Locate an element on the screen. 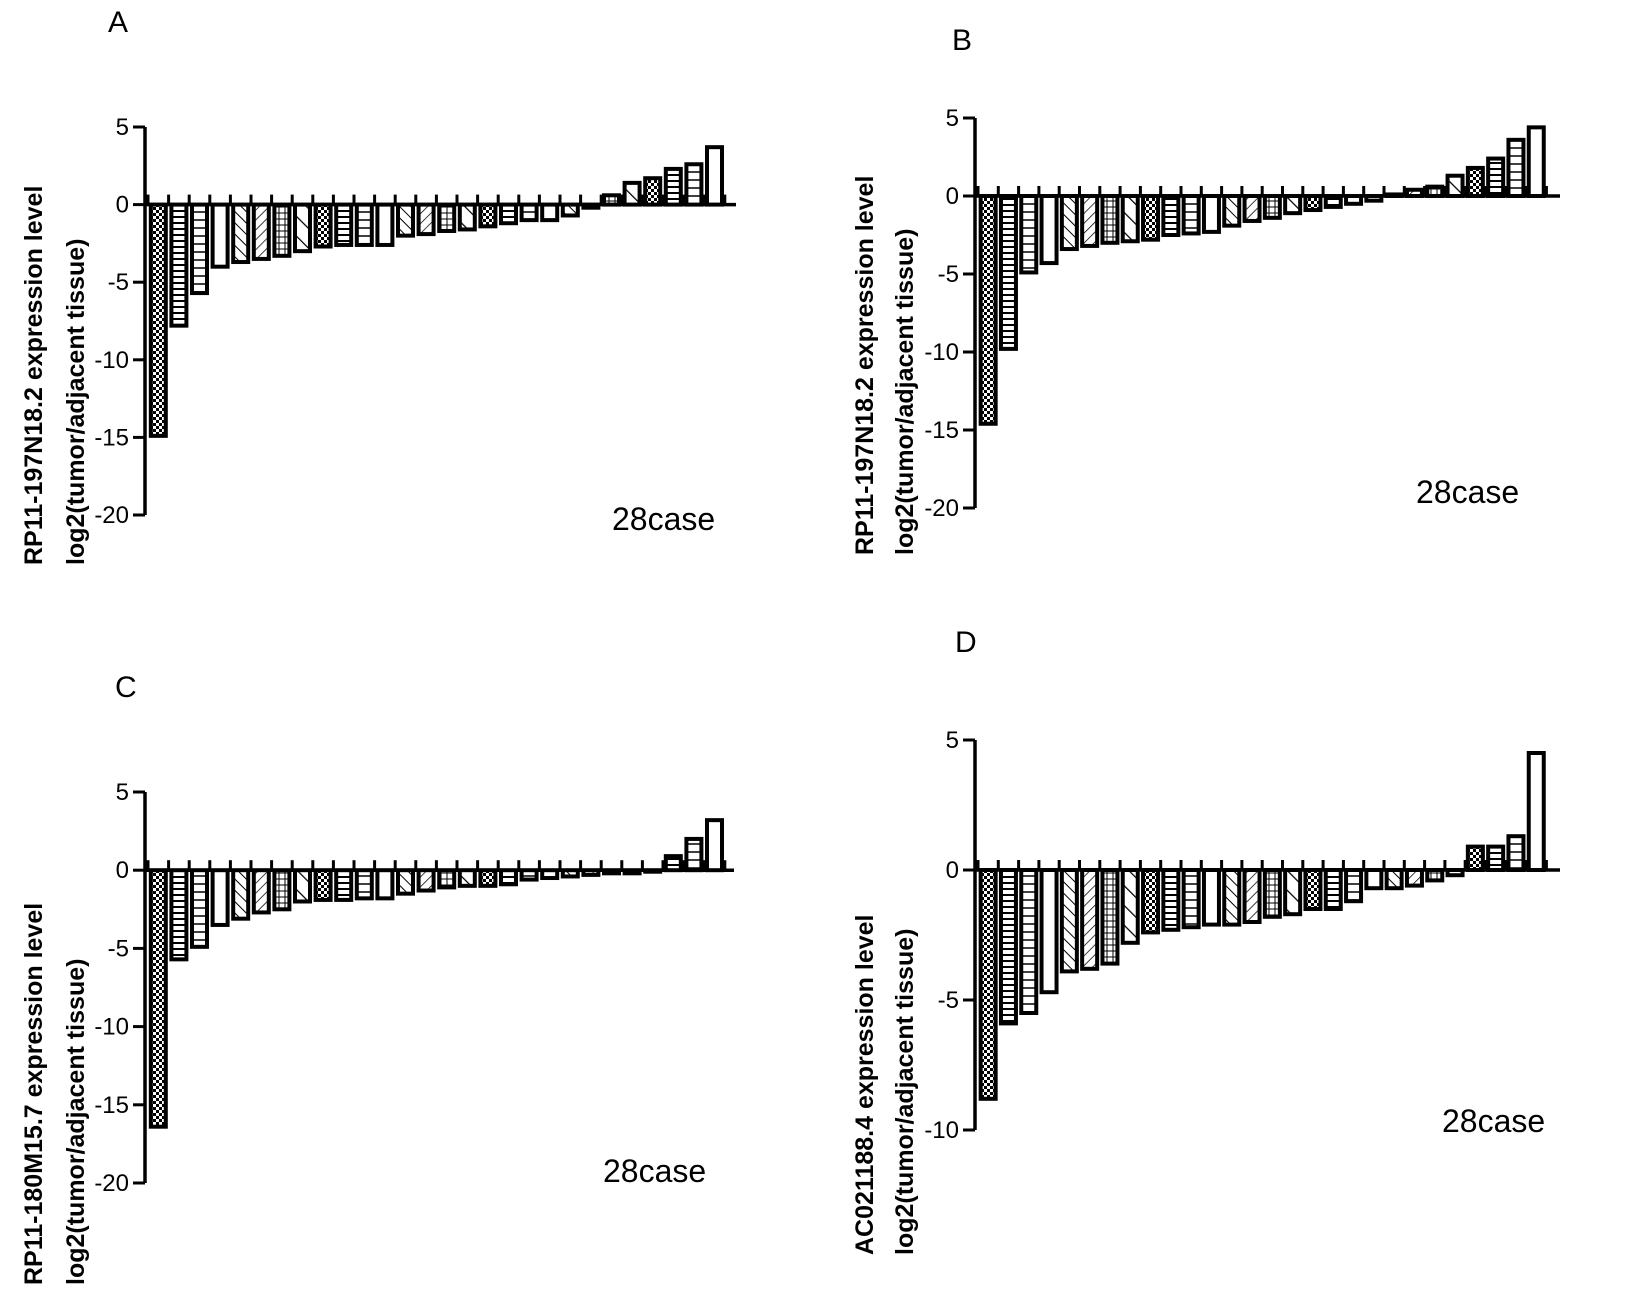  y-axis-label: AC021188.4 expression level is located at coordinates (865, 1084).